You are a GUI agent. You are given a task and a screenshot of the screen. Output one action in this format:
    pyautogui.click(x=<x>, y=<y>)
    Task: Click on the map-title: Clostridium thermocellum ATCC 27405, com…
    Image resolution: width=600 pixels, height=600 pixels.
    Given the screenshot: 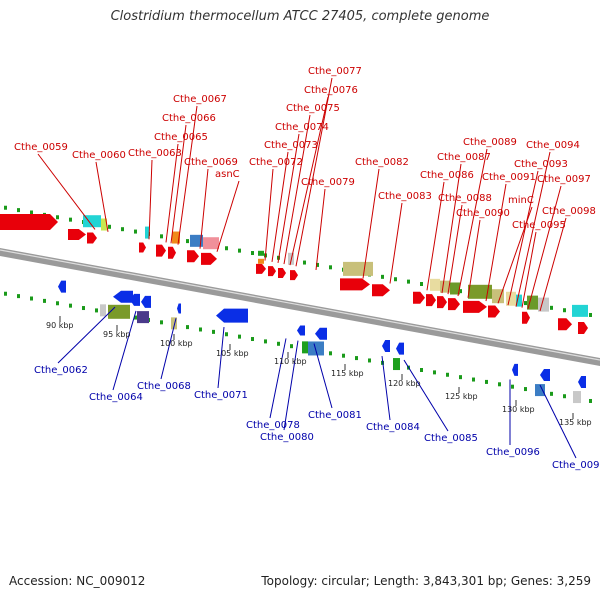 What is the action you would take?
    pyautogui.click(x=300, y=16)
    